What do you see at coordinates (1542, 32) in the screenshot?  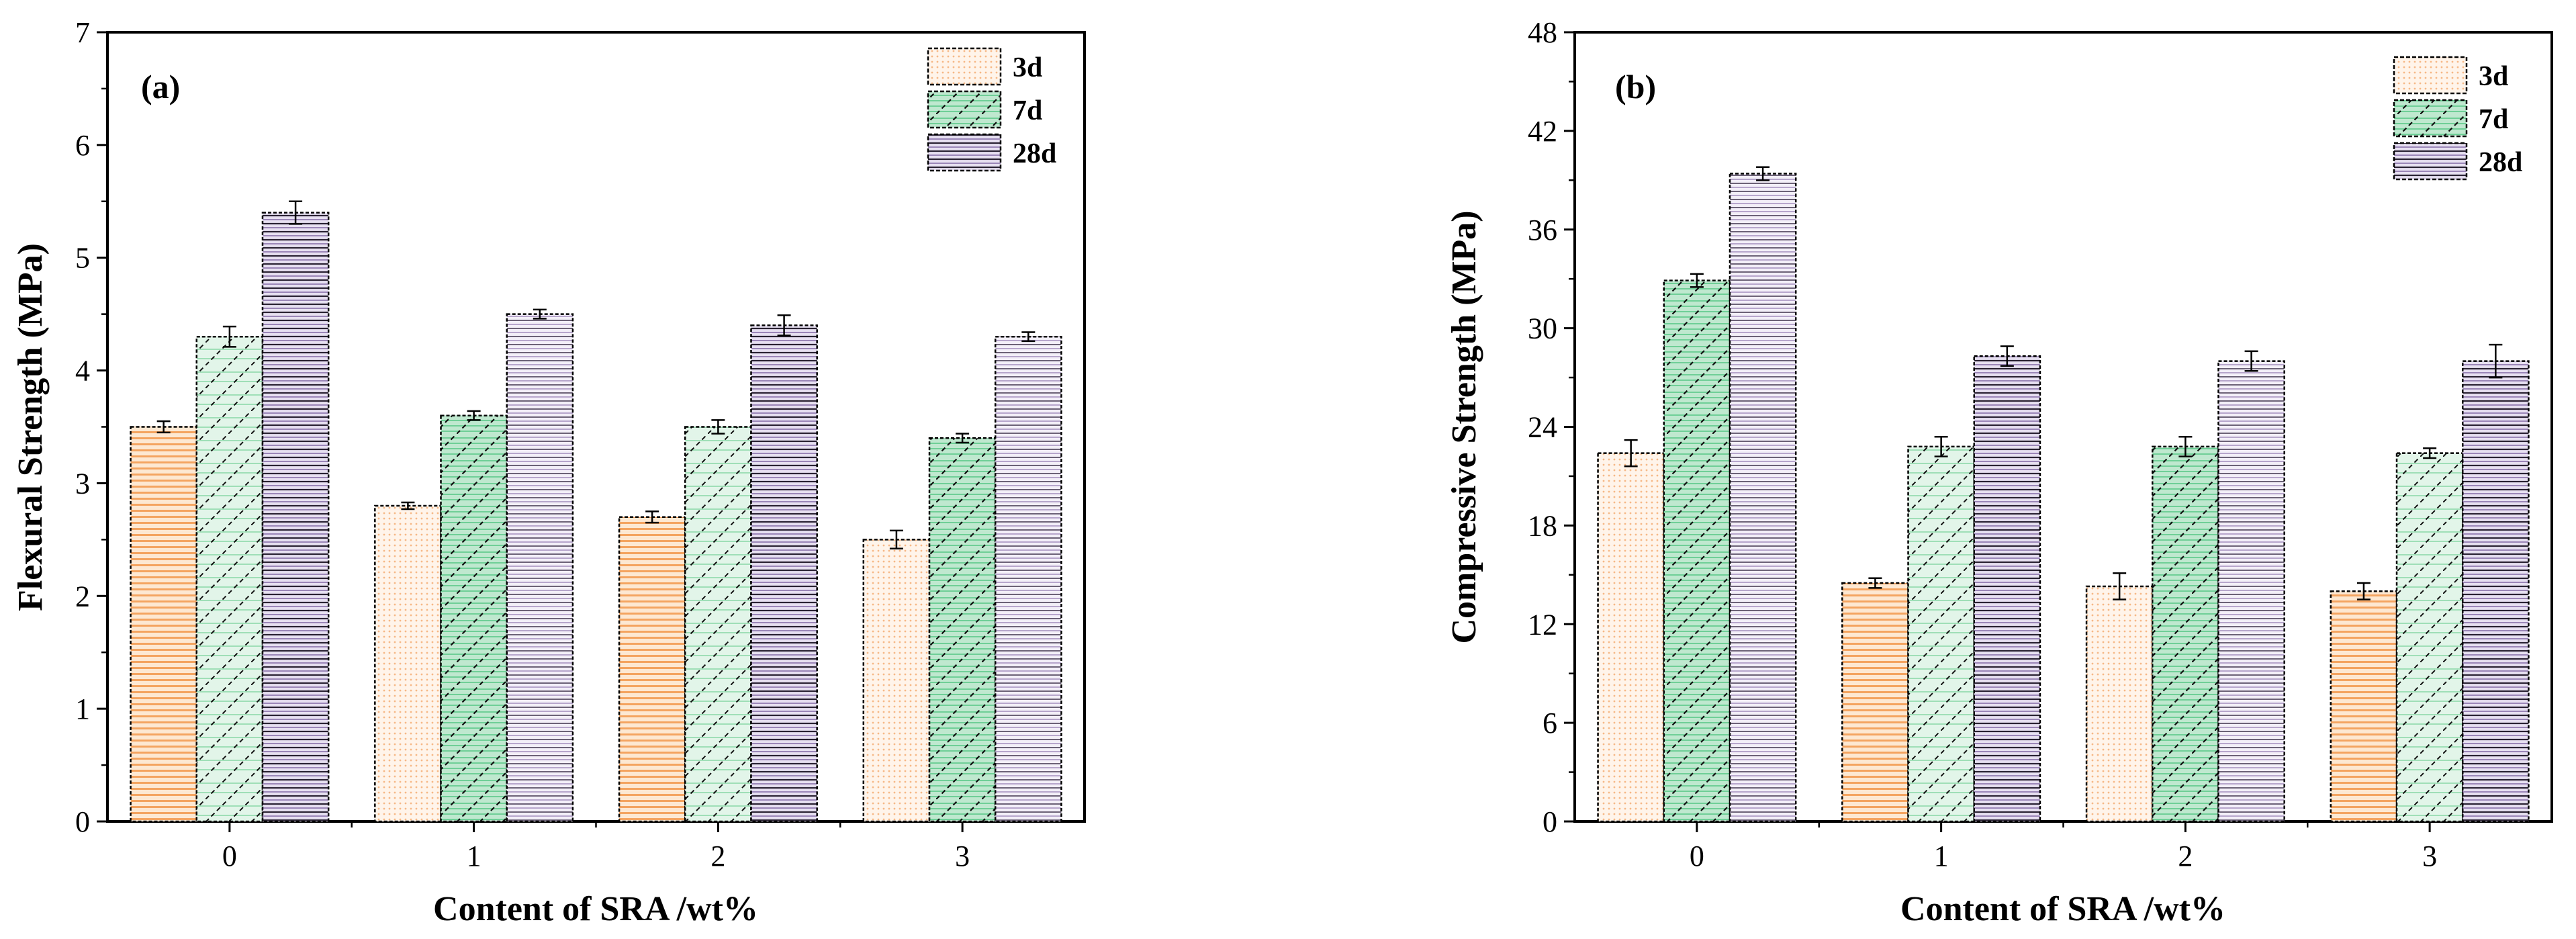 I see `y-tick-label: 48` at bounding box center [1542, 32].